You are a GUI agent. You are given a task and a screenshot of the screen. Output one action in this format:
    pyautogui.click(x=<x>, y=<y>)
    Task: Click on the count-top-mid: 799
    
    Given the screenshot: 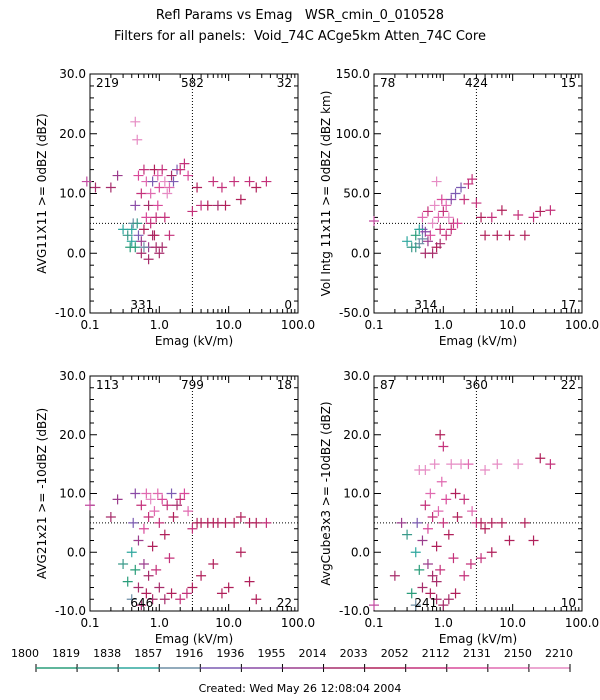 What is the action you would take?
    pyautogui.click(x=192, y=385)
    